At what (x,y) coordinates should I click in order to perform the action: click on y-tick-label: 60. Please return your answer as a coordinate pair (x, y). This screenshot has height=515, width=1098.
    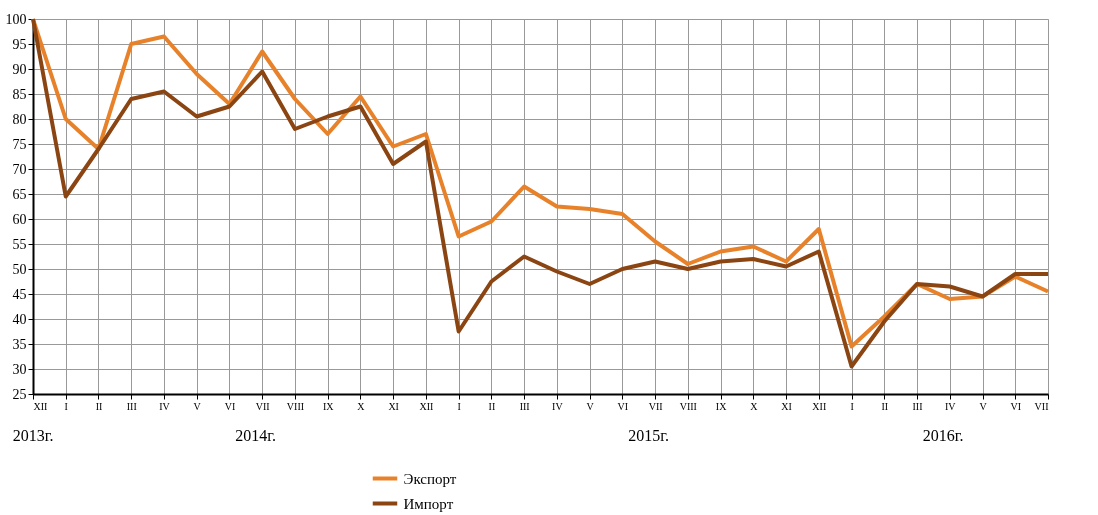
    Looking at the image, I should click on (19, 219).